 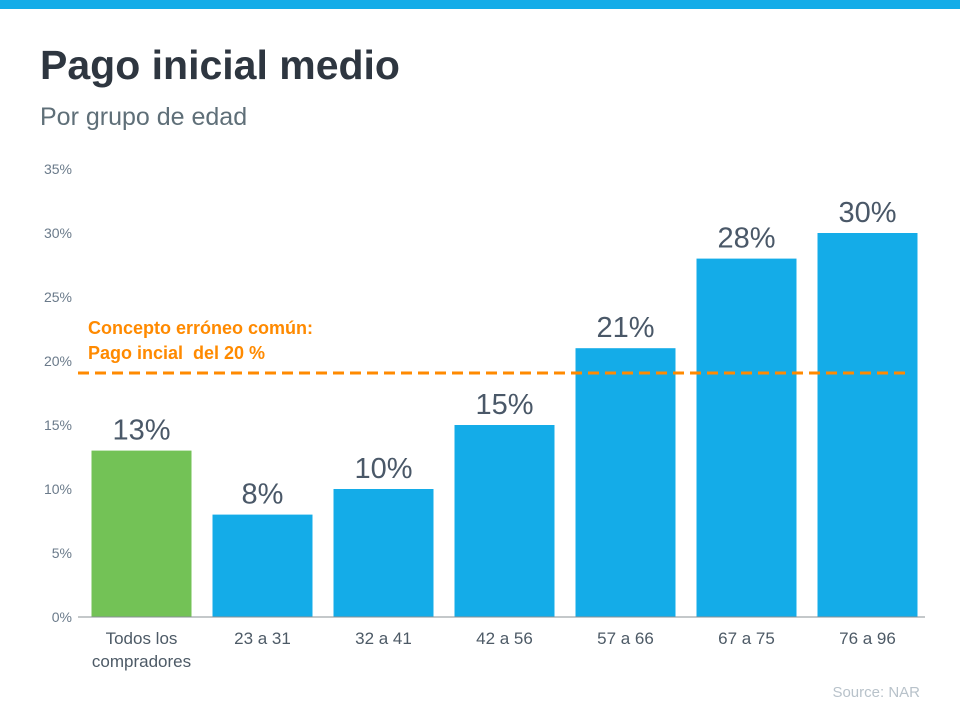 I want to click on y-tick-label: 10%, so click(x=58, y=489).